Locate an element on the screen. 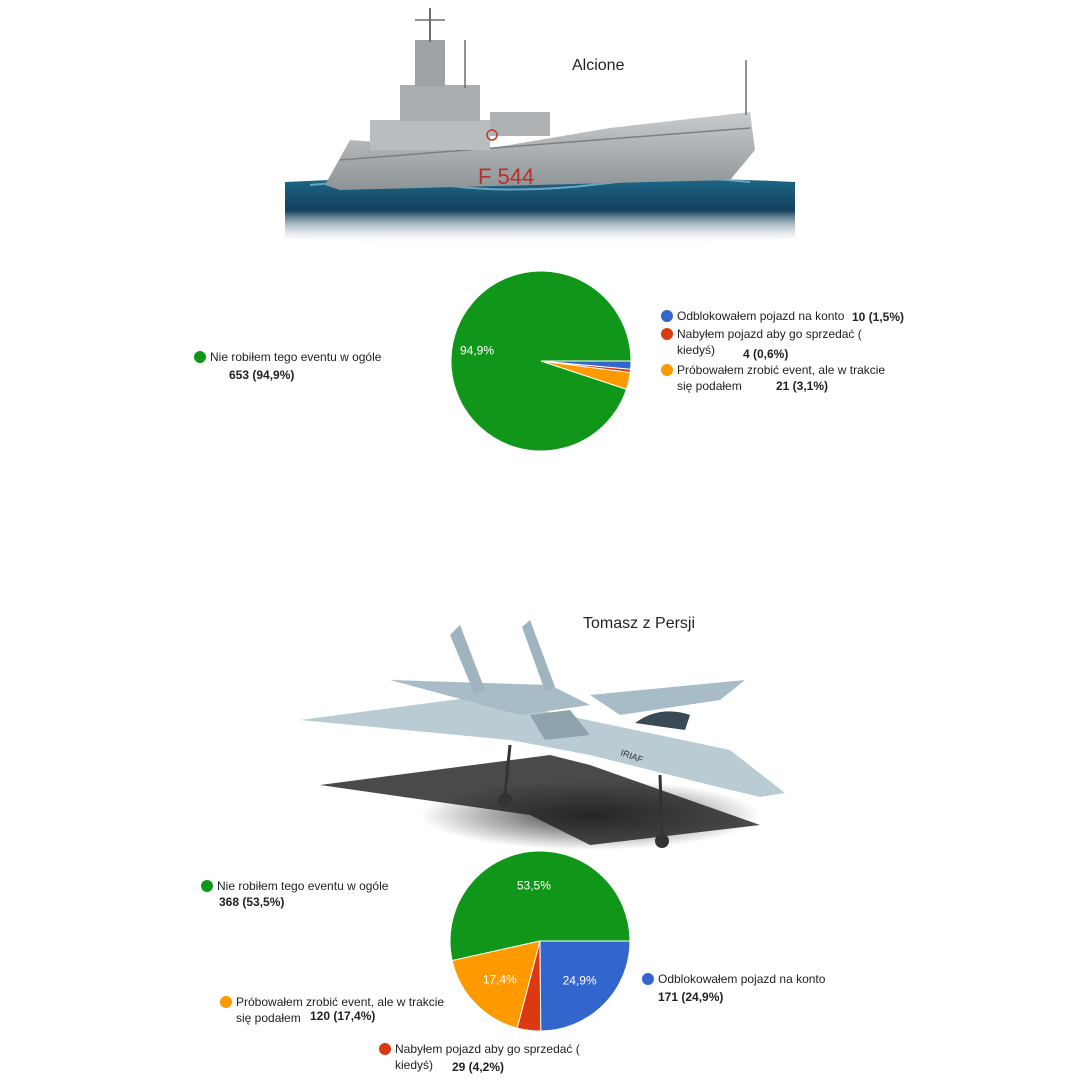 The height and width of the screenshot is (1080, 1080). pie-chart: 53,5% 17,4% 24,9% is located at coordinates (540, 941).